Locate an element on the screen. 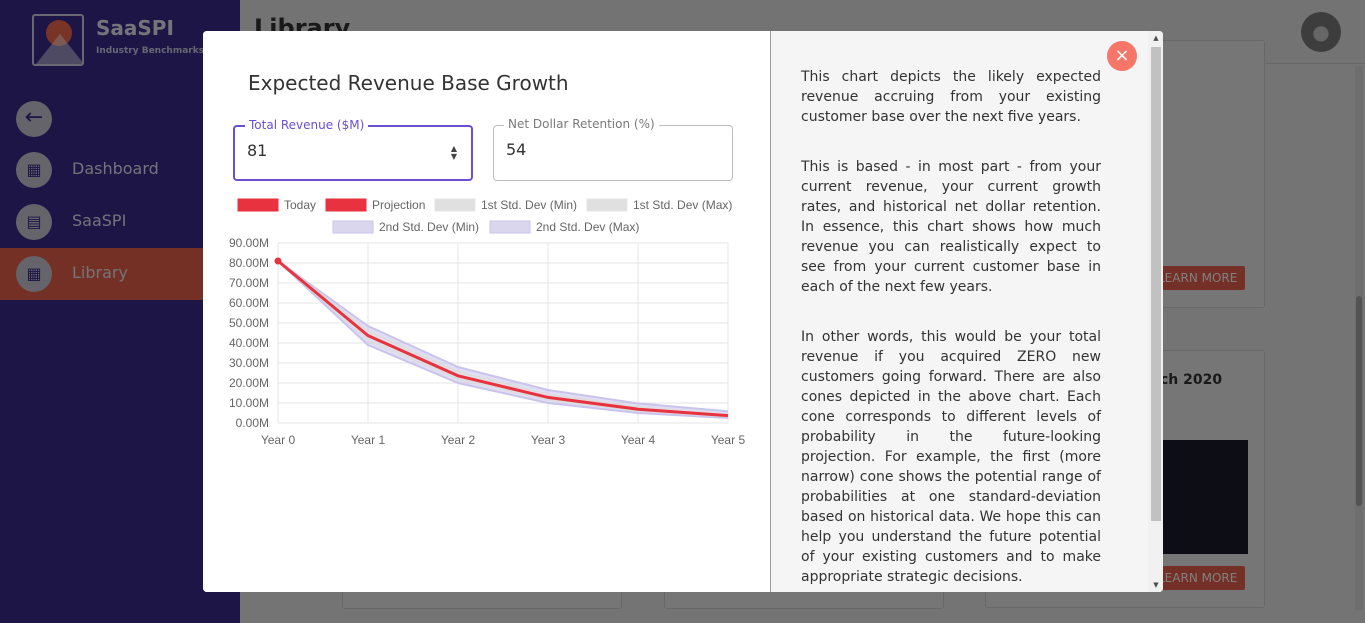  close-icon: × is located at coordinates (1122, 56).